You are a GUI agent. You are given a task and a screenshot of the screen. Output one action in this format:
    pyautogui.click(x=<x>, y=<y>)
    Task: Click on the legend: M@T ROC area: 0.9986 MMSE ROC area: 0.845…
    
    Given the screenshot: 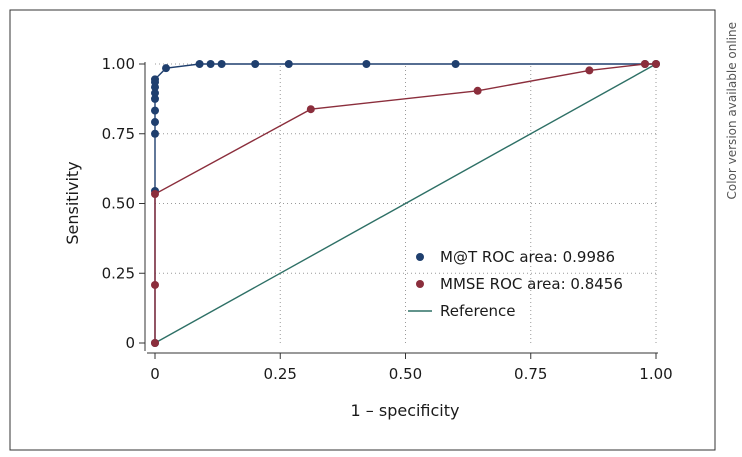 What is the action you would take?
    pyautogui.click(x=515, y=284)
    